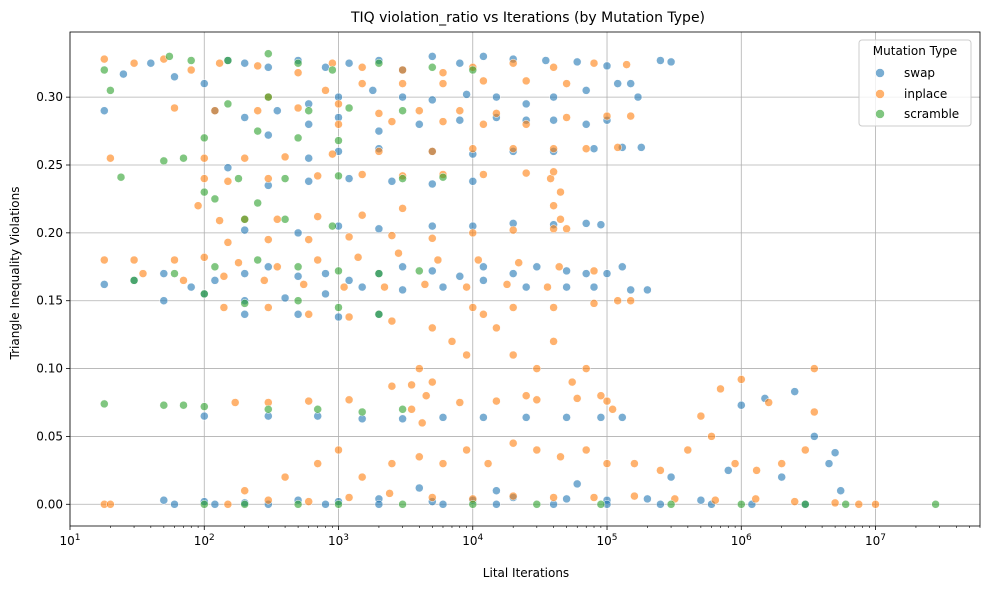 The height and width of the screenshot is (594, 990). Describe the element at coordinates (880, 94) in the screenshot. I see `legend-marker-inplace` at that location.